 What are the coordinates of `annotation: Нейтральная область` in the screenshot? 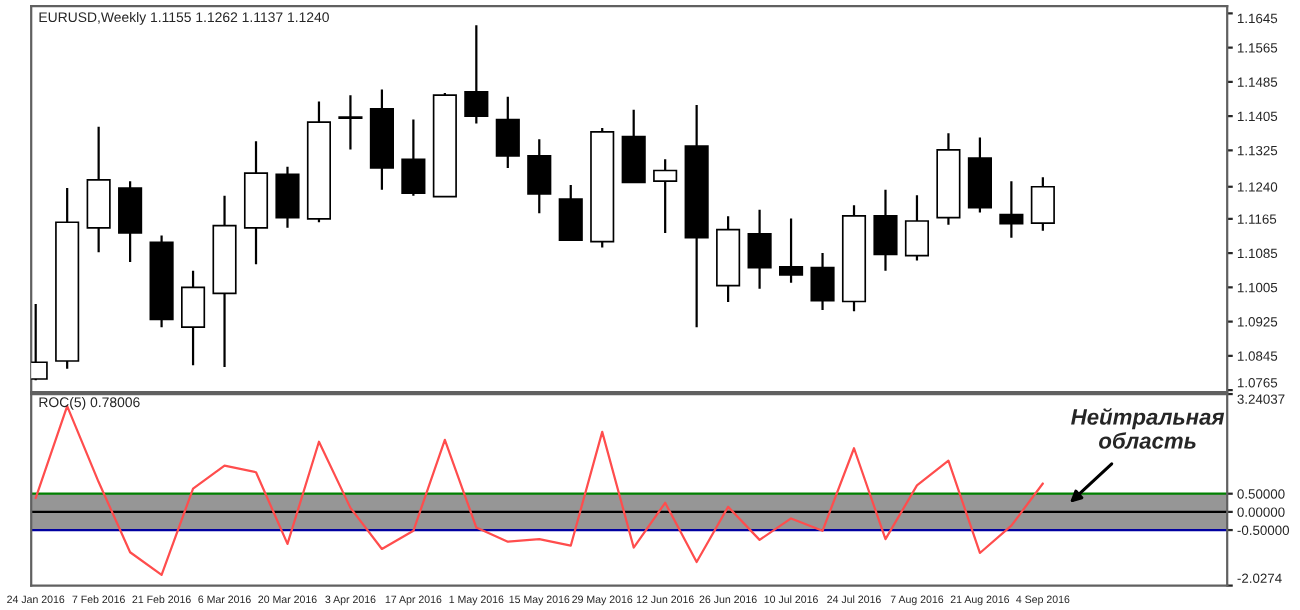 It's located at (1148, 428).